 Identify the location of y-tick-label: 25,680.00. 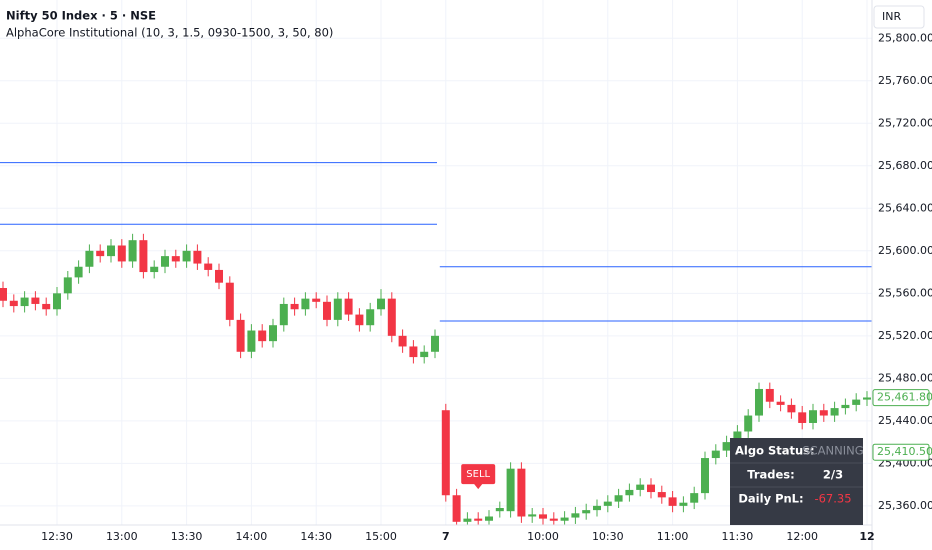
(905, 165).